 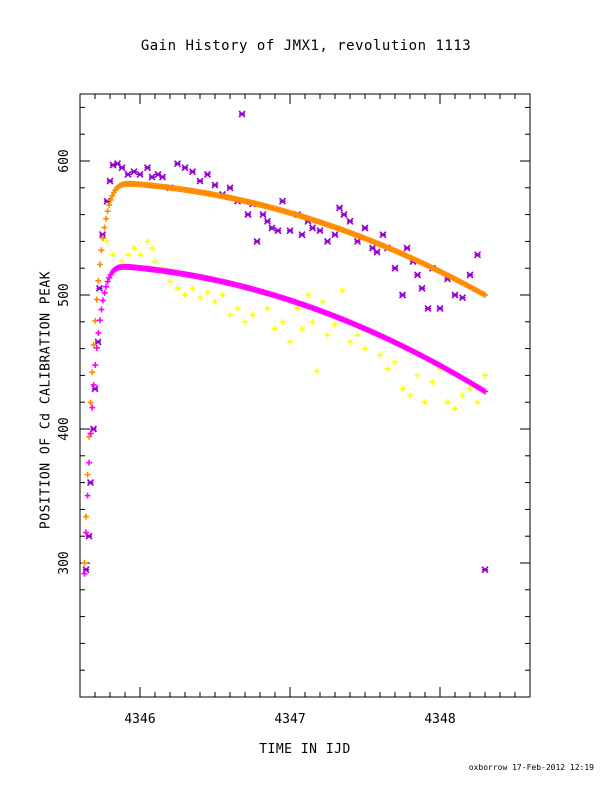 What do you see at coordinates (289, 719) in the screenshot?
I see `x-tick-label-1: 4347` at bounding box center [289, 719].